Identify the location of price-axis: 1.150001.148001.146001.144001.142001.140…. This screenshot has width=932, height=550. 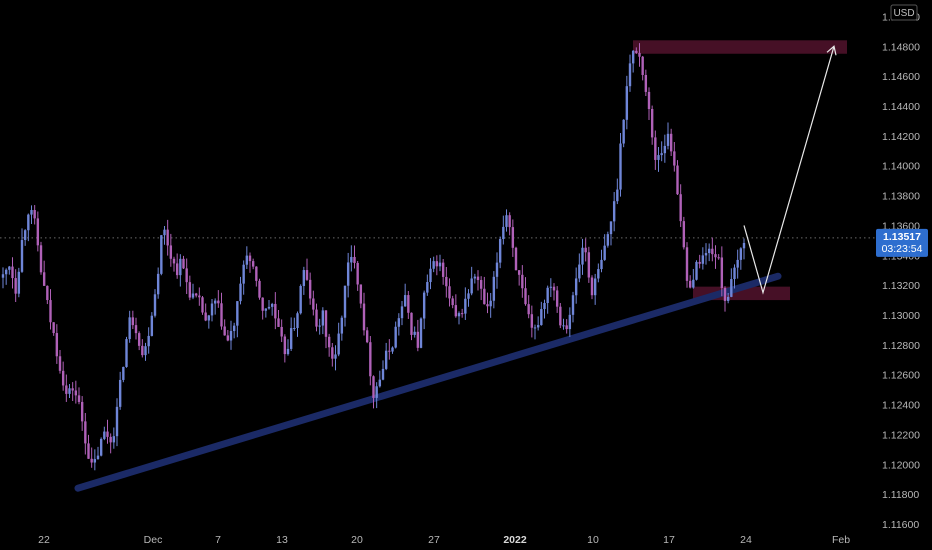
(901, 271).